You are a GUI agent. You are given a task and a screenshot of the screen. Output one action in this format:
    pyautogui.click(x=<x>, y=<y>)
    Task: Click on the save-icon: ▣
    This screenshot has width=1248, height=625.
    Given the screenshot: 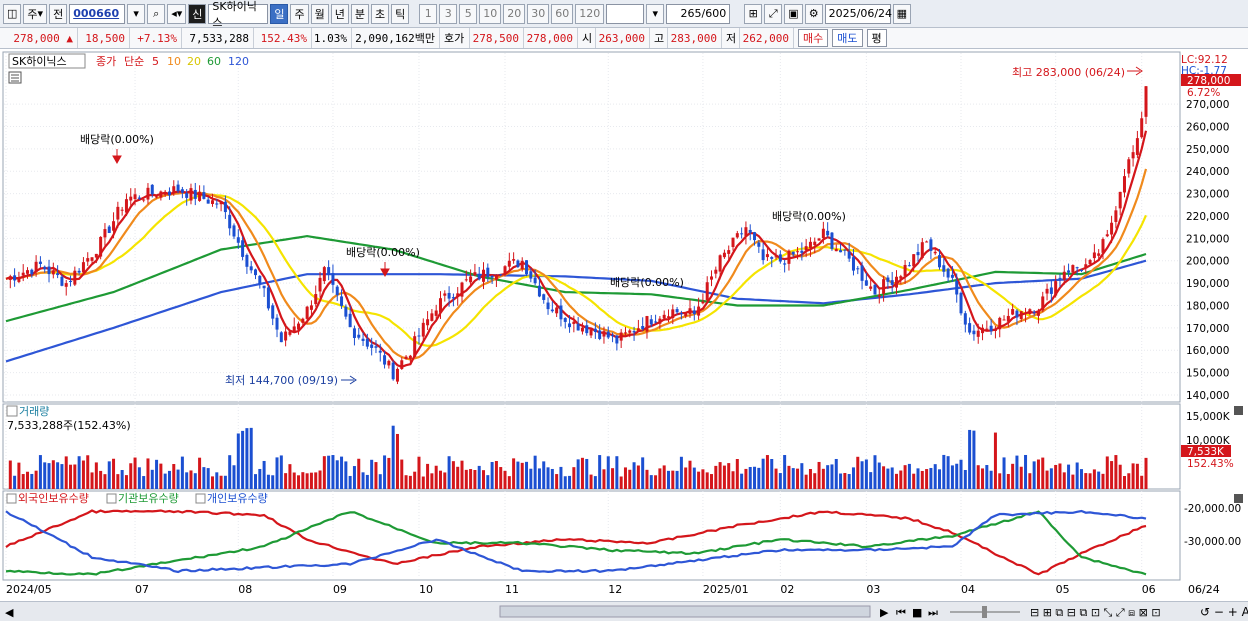 What is the action you would take?
    pyautogui.click(x=793, y=13)
    